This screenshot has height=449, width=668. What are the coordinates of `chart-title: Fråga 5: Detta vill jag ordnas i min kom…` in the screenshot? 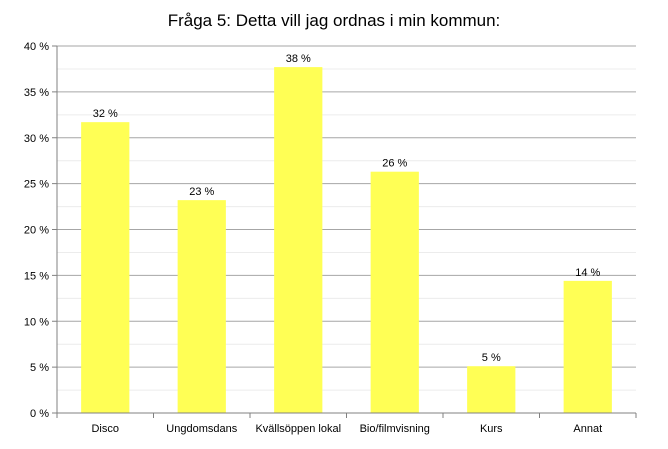 It's located at (334, 20).